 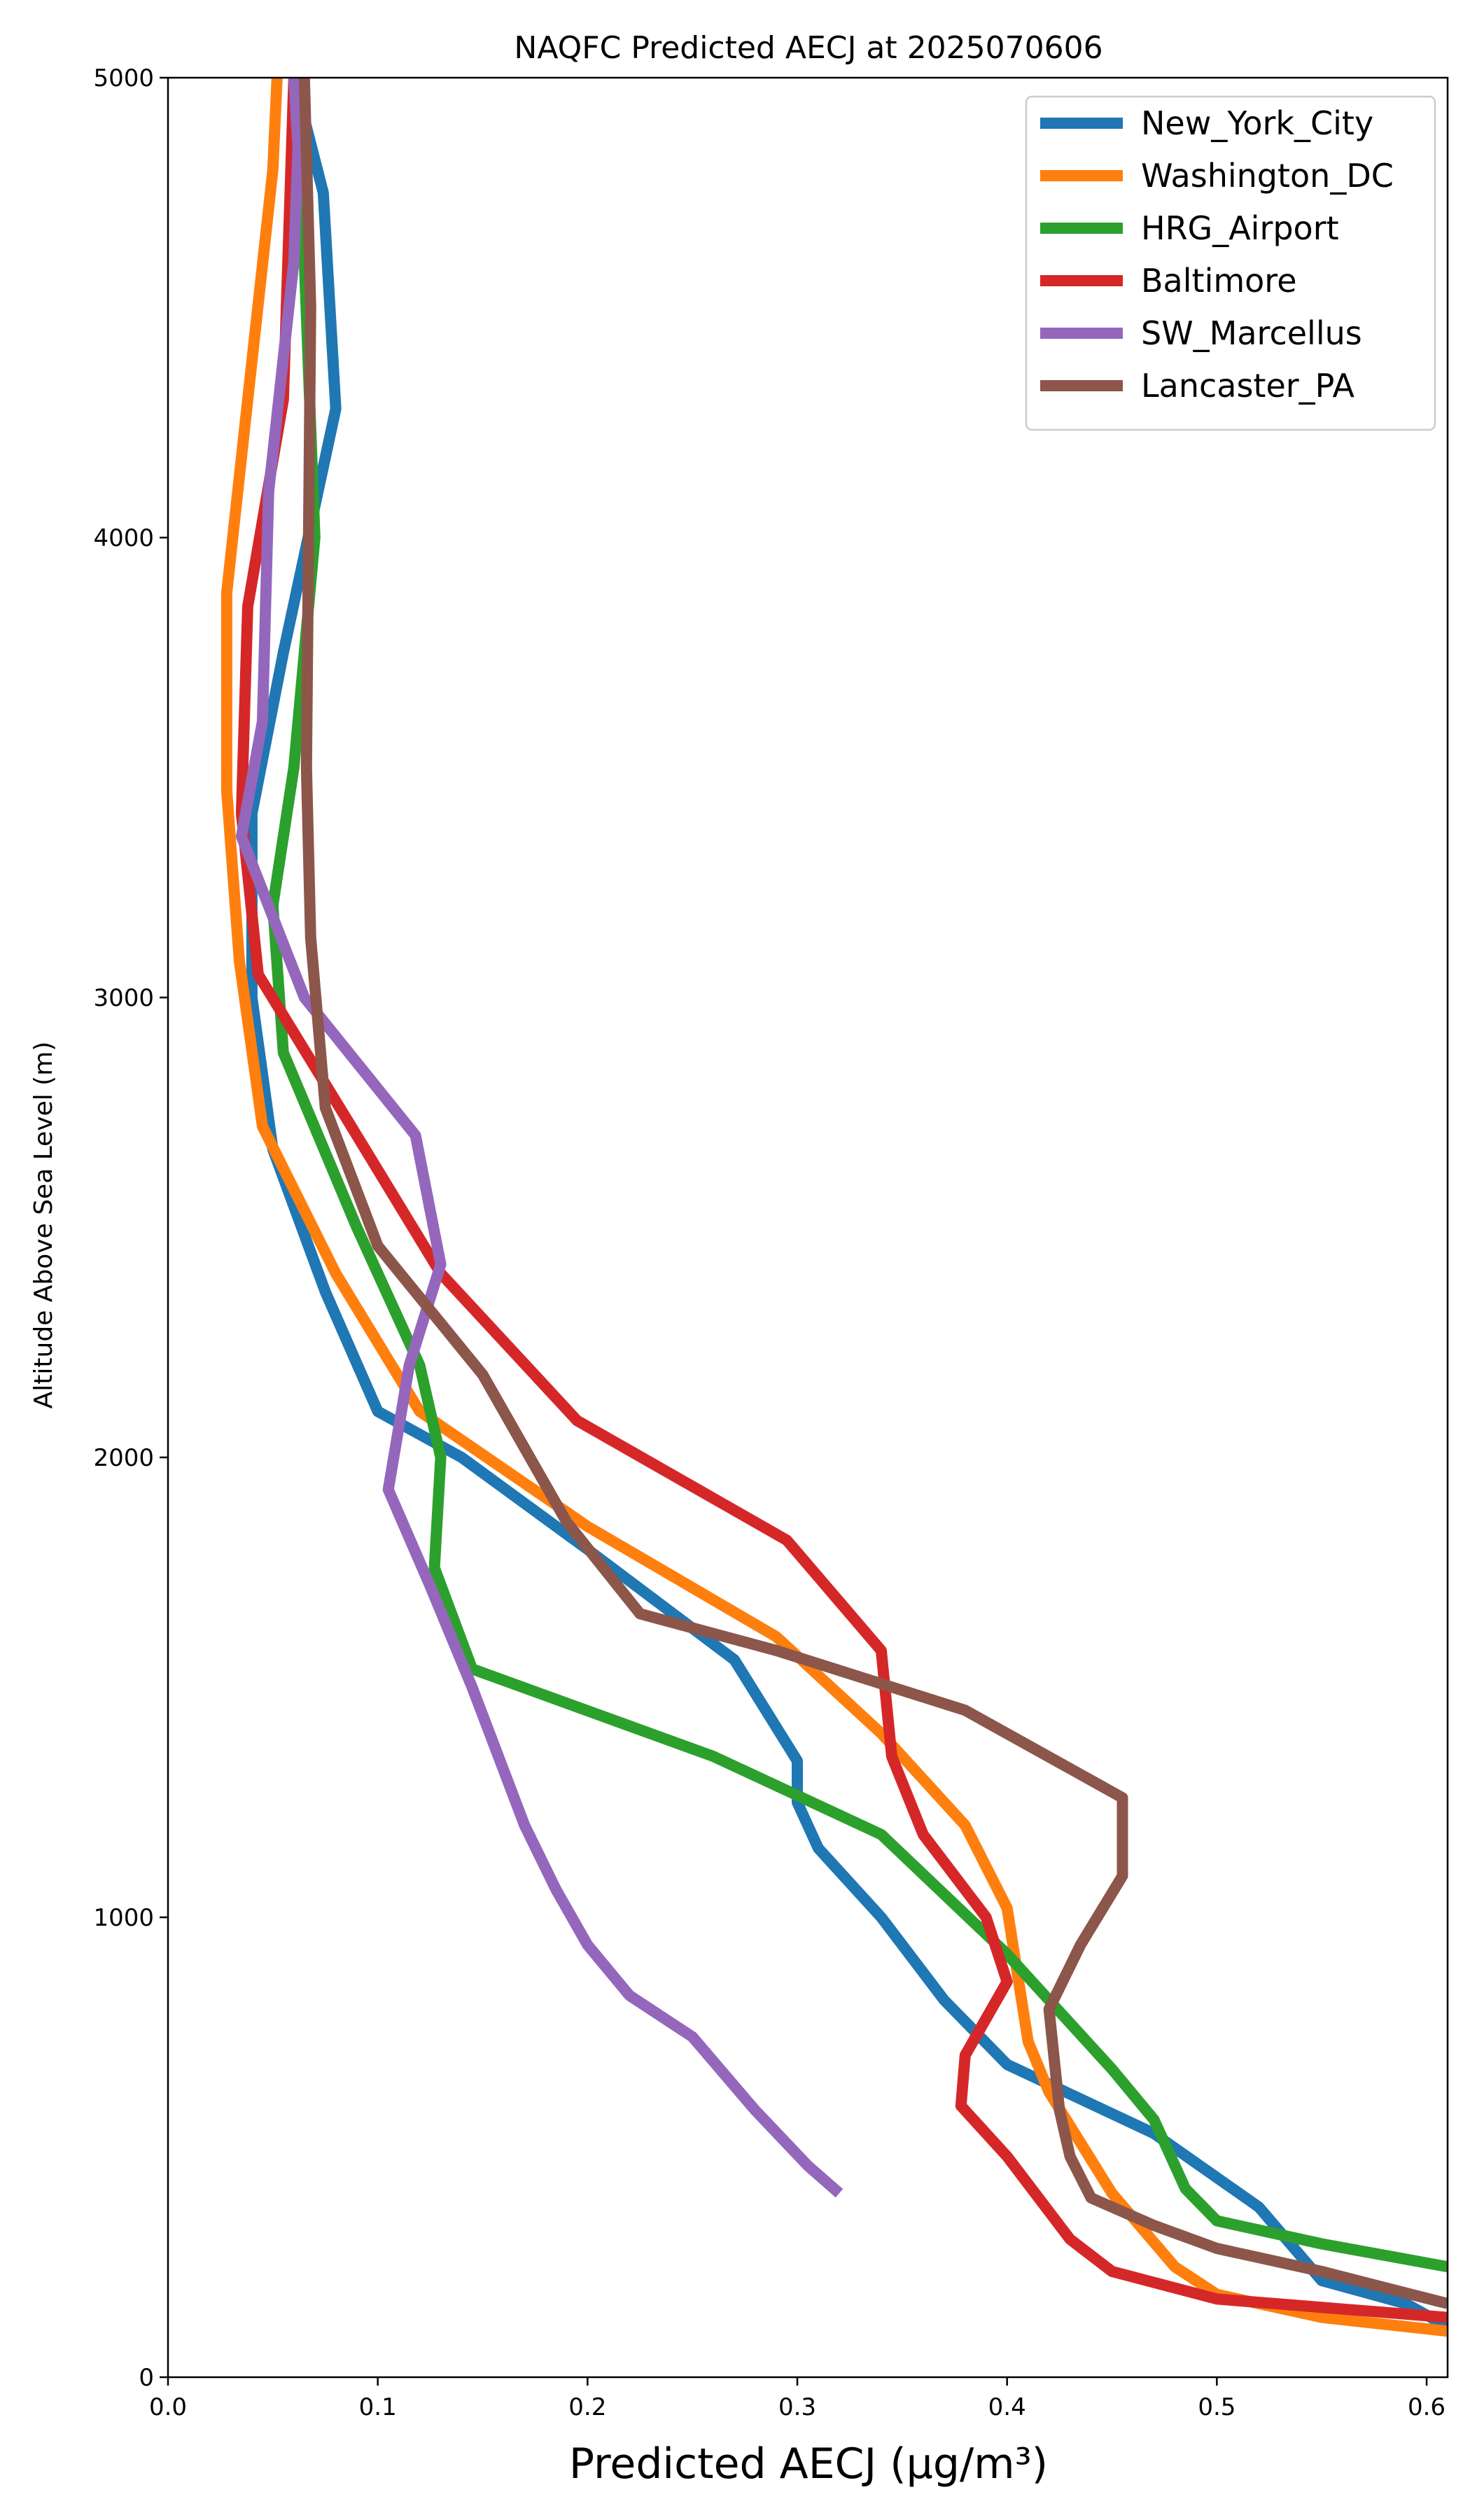 I want to click on x-tick-label: 0.6, so click(x=1427, y=2407).